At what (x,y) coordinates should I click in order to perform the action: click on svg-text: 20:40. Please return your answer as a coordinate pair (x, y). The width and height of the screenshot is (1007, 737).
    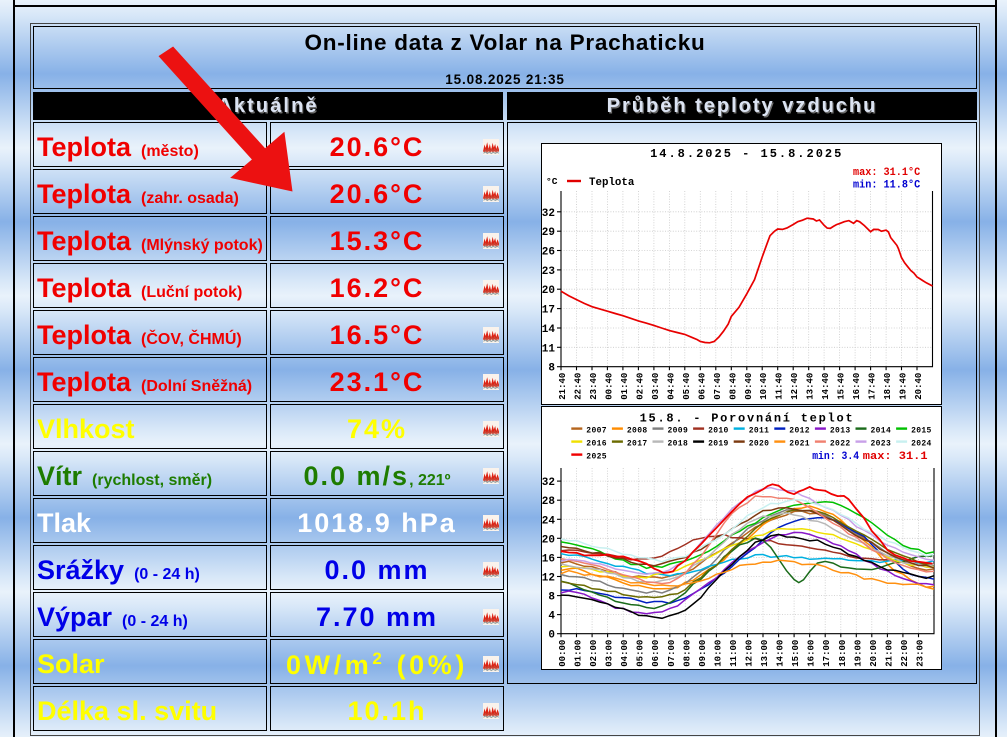
    Looking at the image, I should click on (919, 386).